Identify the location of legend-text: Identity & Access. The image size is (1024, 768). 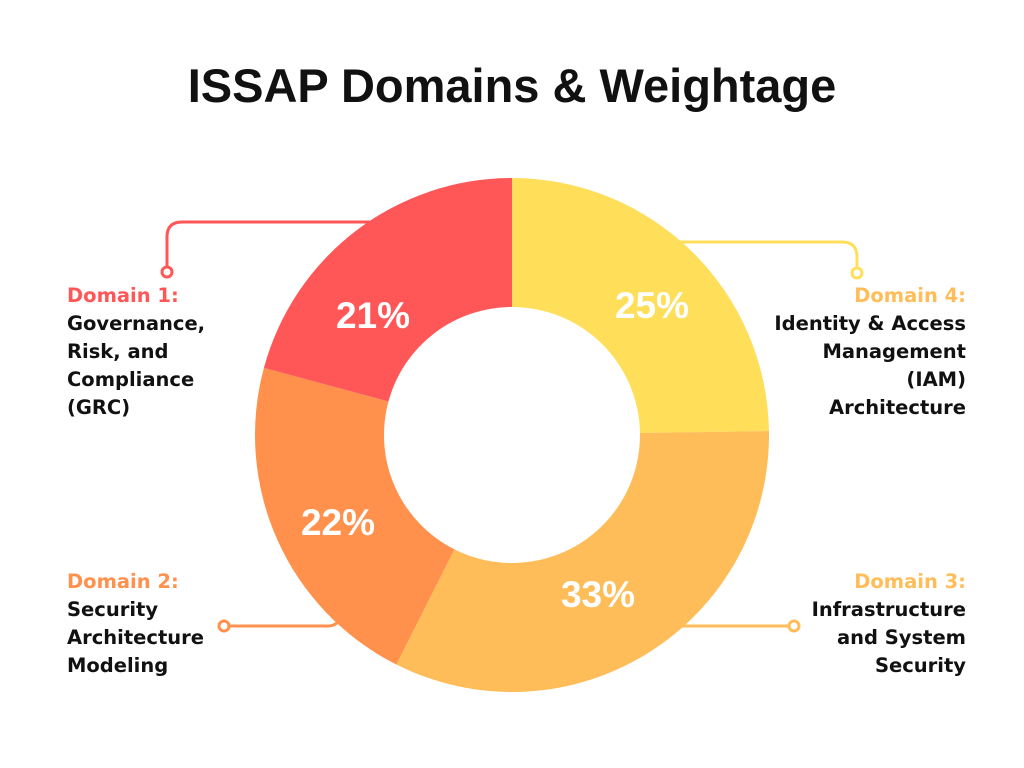
(870, 323).